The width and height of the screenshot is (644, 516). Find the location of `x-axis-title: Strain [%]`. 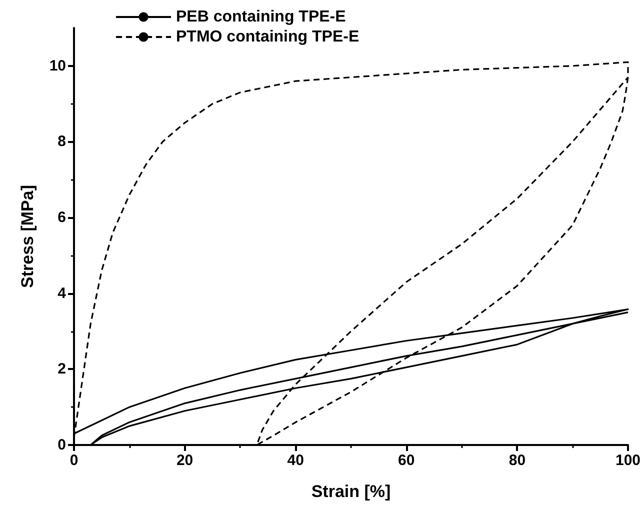

x-axis-title: Strain [%] is located at coordinates (351, 491).